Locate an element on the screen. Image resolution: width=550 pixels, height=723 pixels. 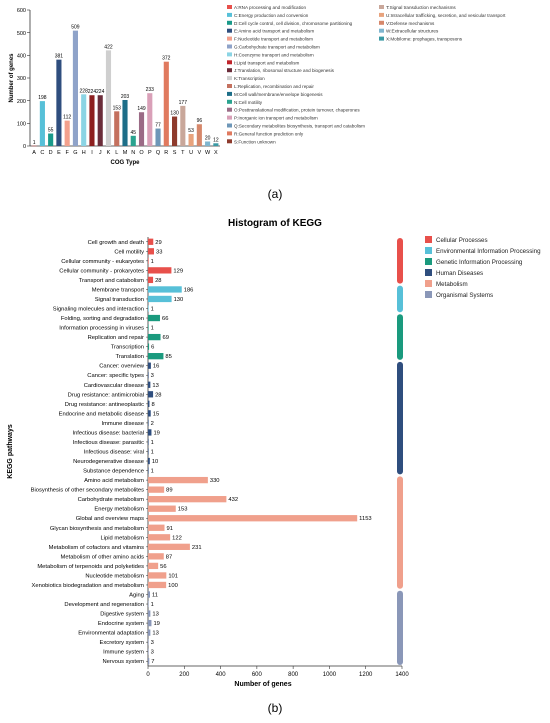
cog-bar-M is located at coordinates (125, 122).